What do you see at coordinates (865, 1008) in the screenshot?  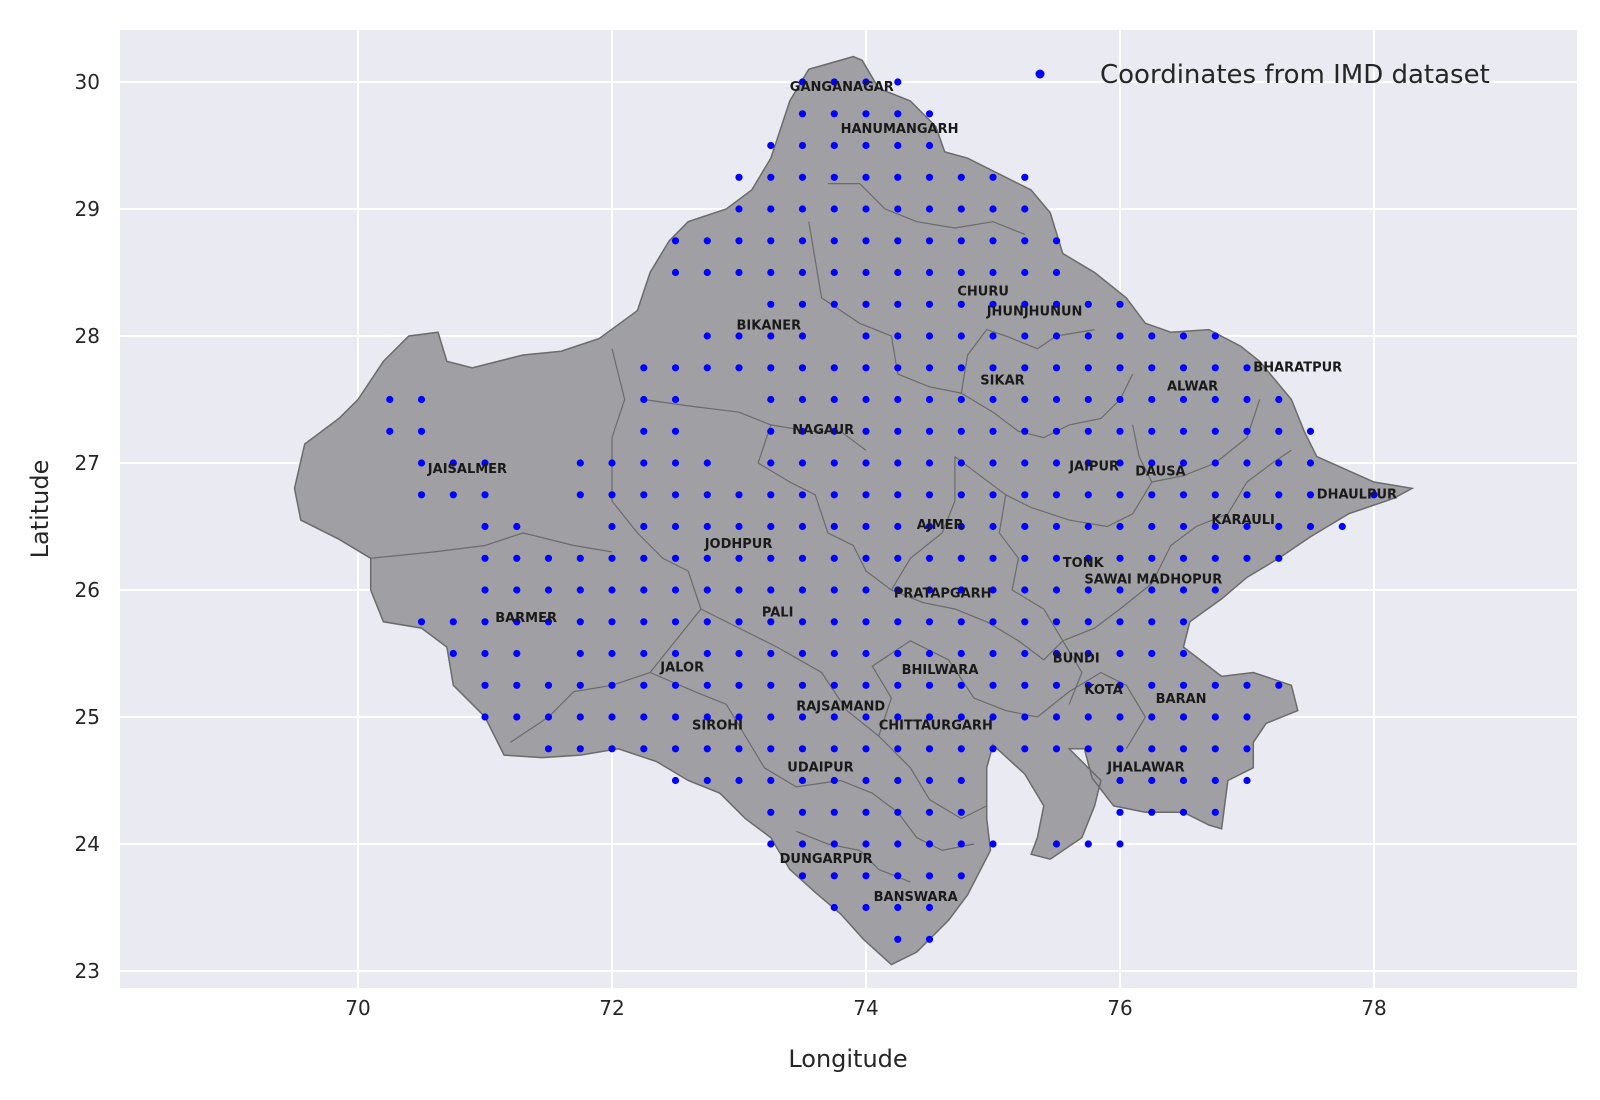 I see `x-tick-labels: 70 72 74 76 78` at bounding box center [865, 1008].